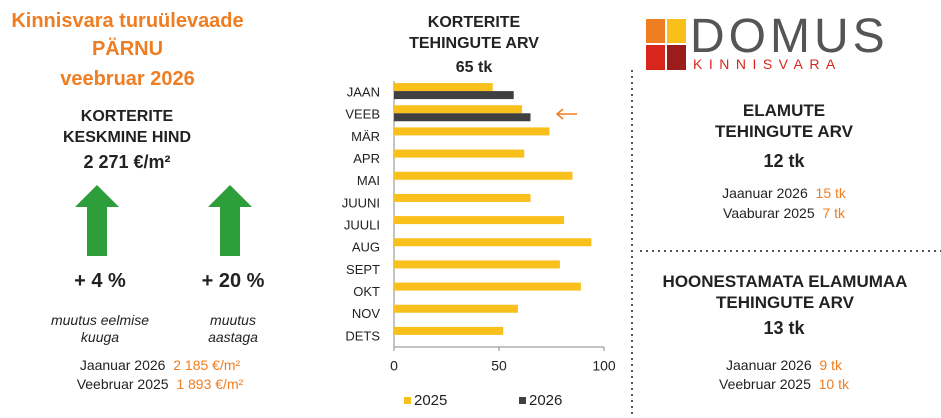  Describe the element at coordinates (604, 366) in the screenshot. I see `x-tick-label: 100` at that location.